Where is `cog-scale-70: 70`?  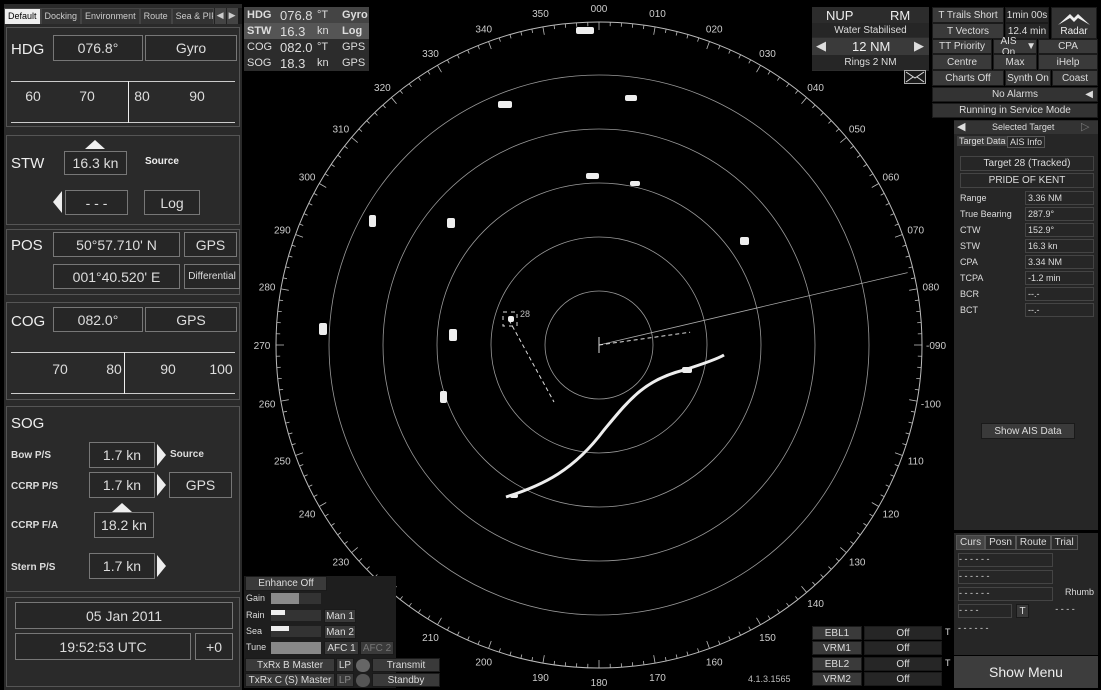
cog-scale-70: 70 is located at coordinates (60, 369).